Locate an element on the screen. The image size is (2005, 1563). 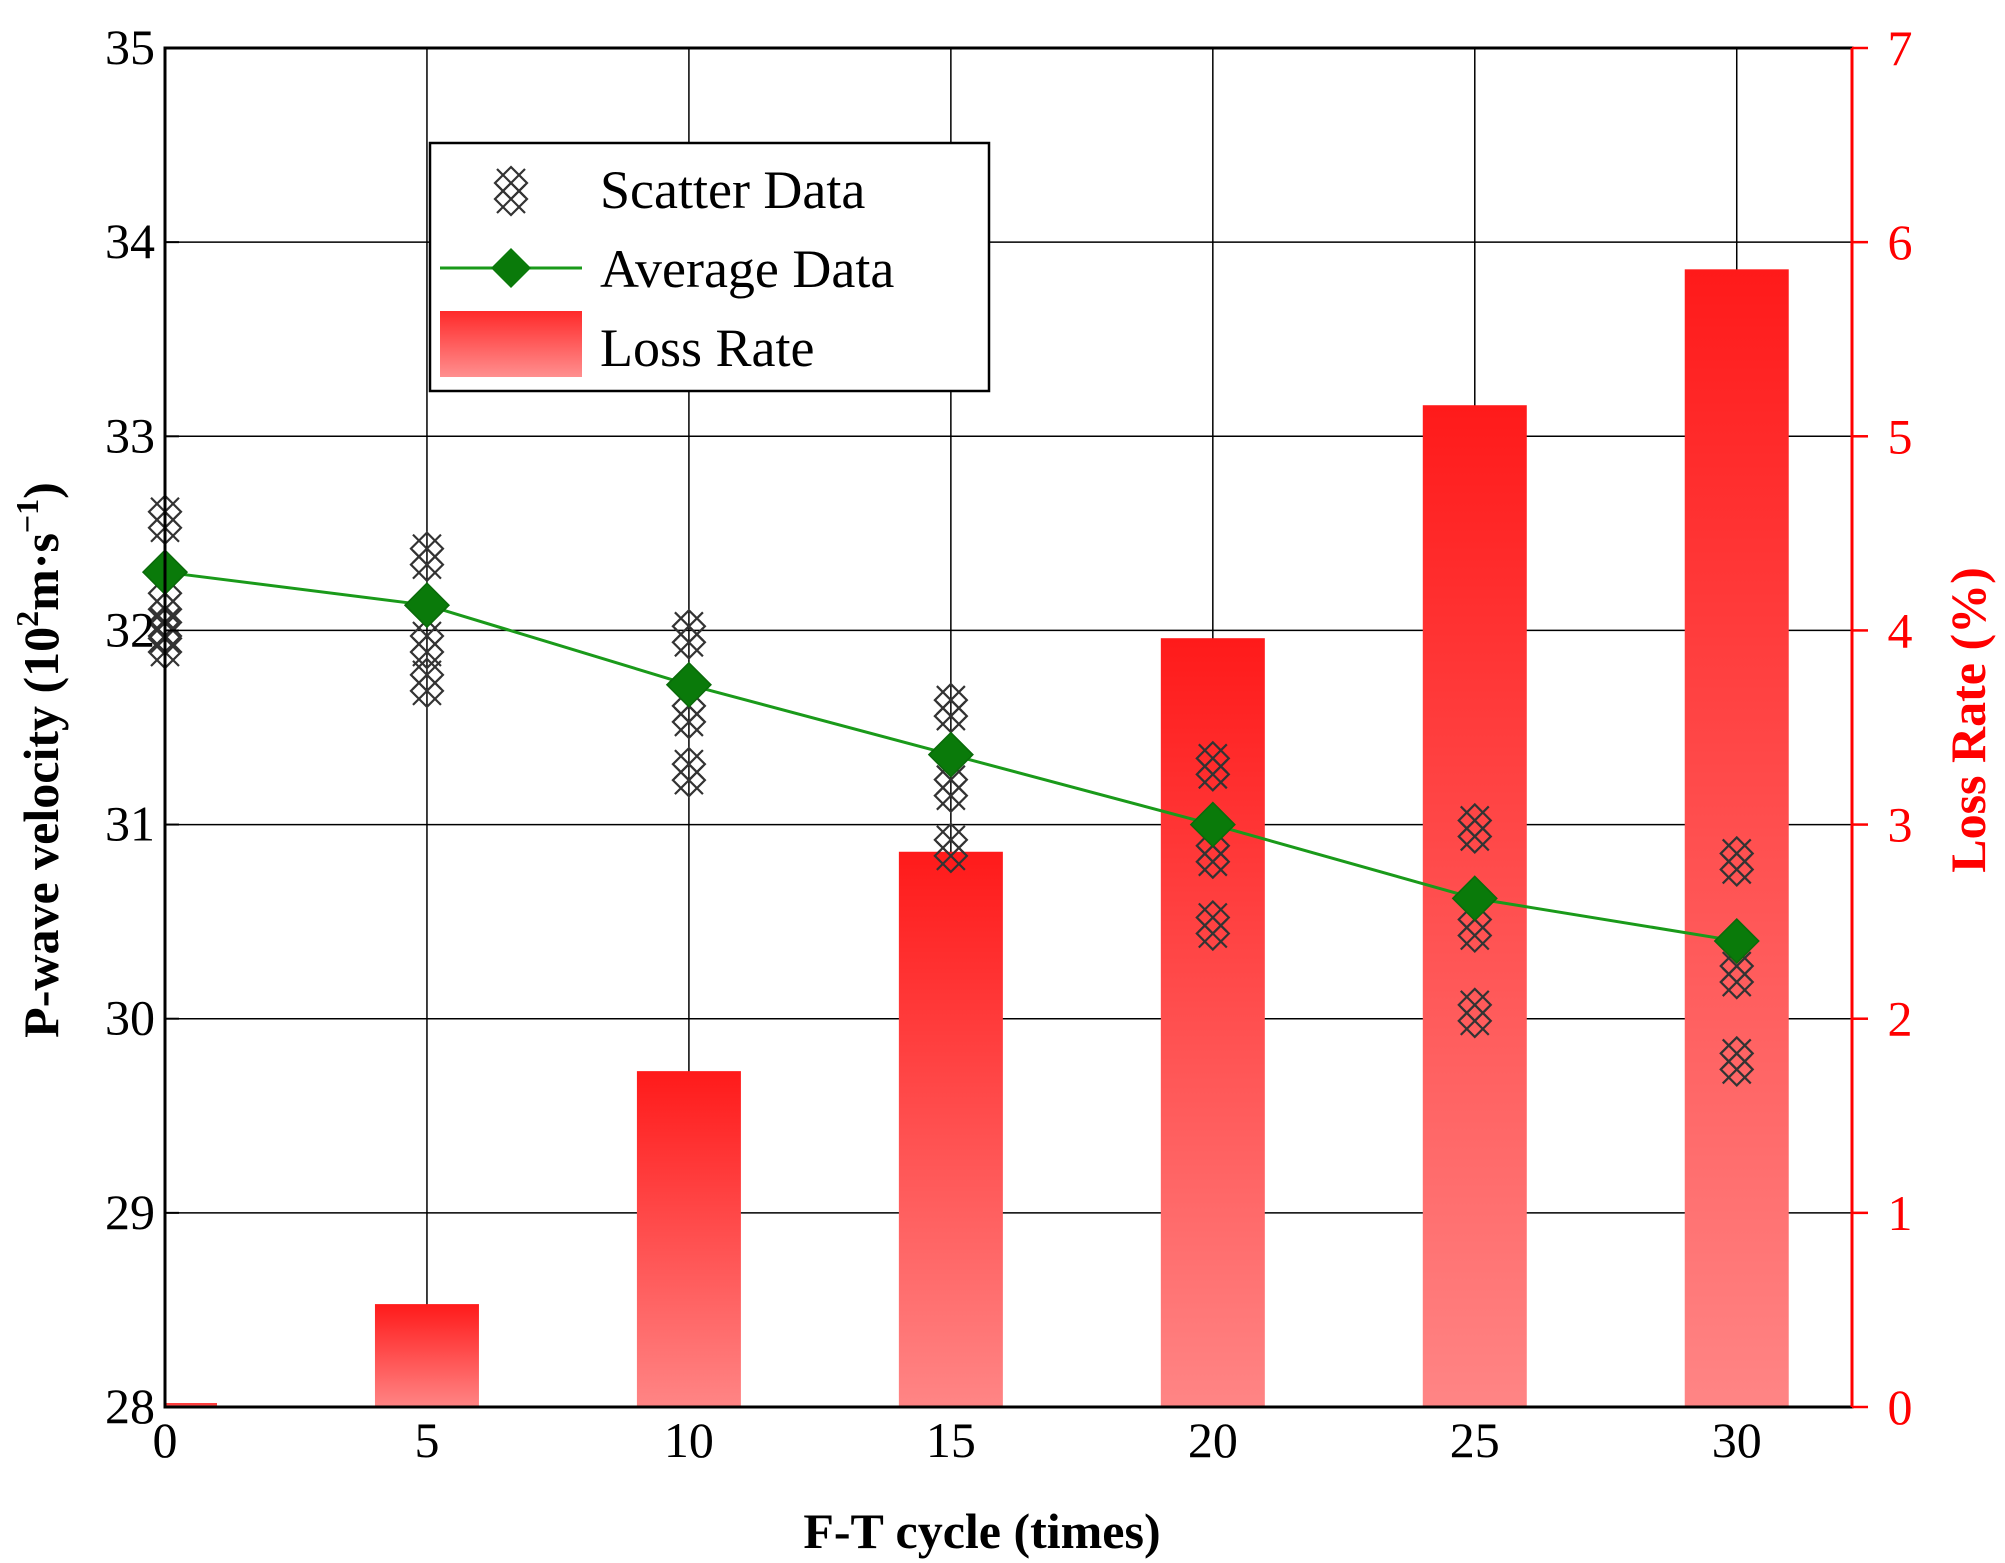
legend-loss-swatch is located at coordinates (511, 344).